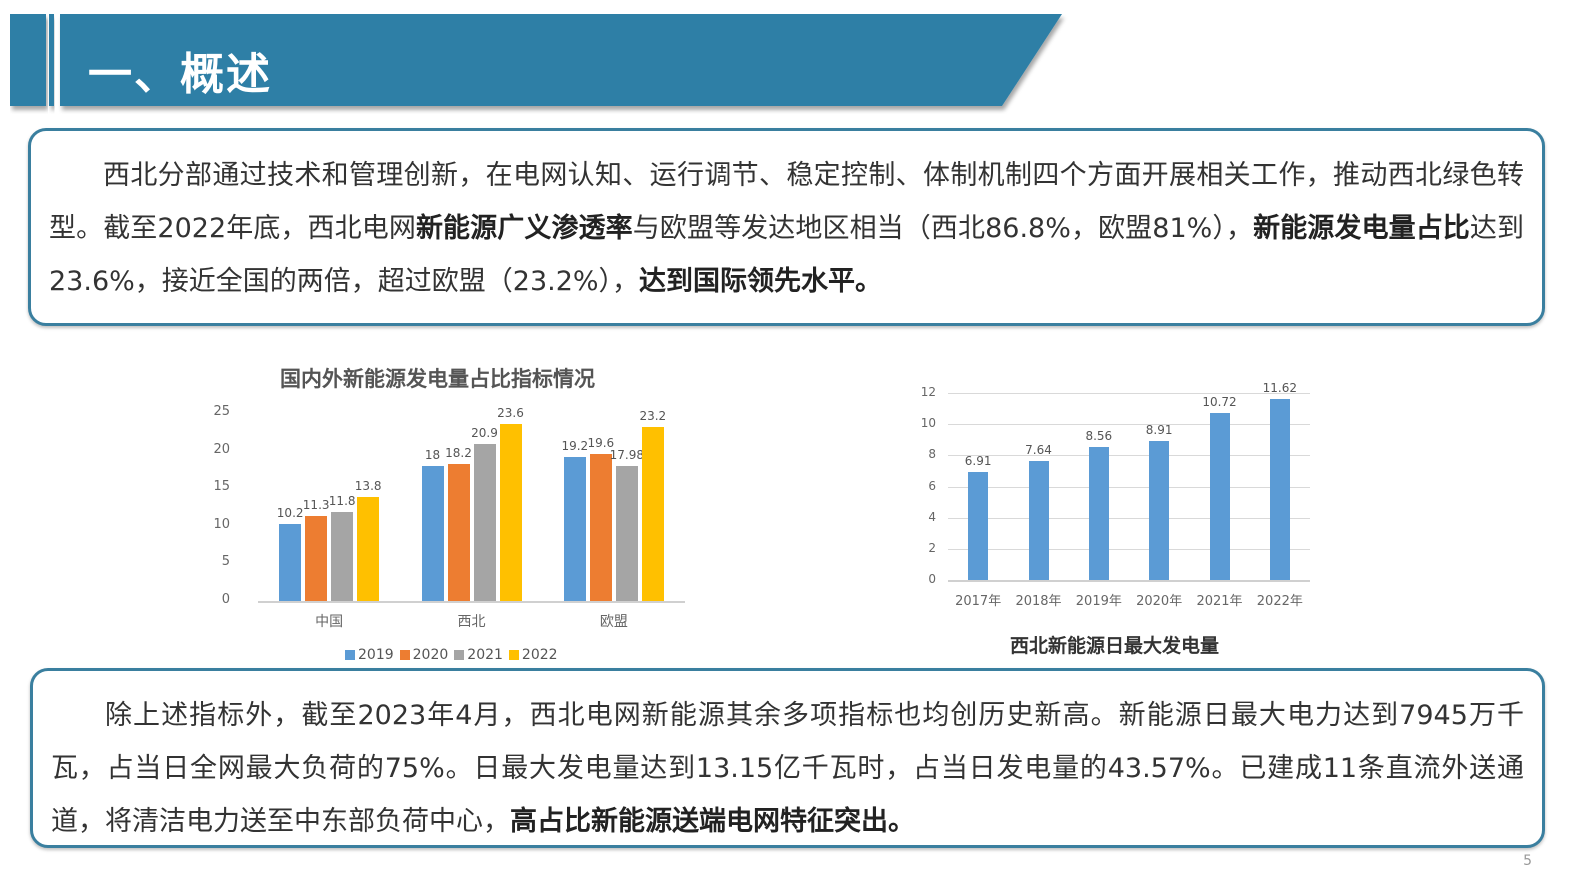 Image resolution: width=1587 pixels, height=885 pixels. Describe the element at coordinates (943, 228) in the screenshot. I see `text-segment: 与欧盟等发达地区相当（西北86.8%，欧盟81%），` at that location.